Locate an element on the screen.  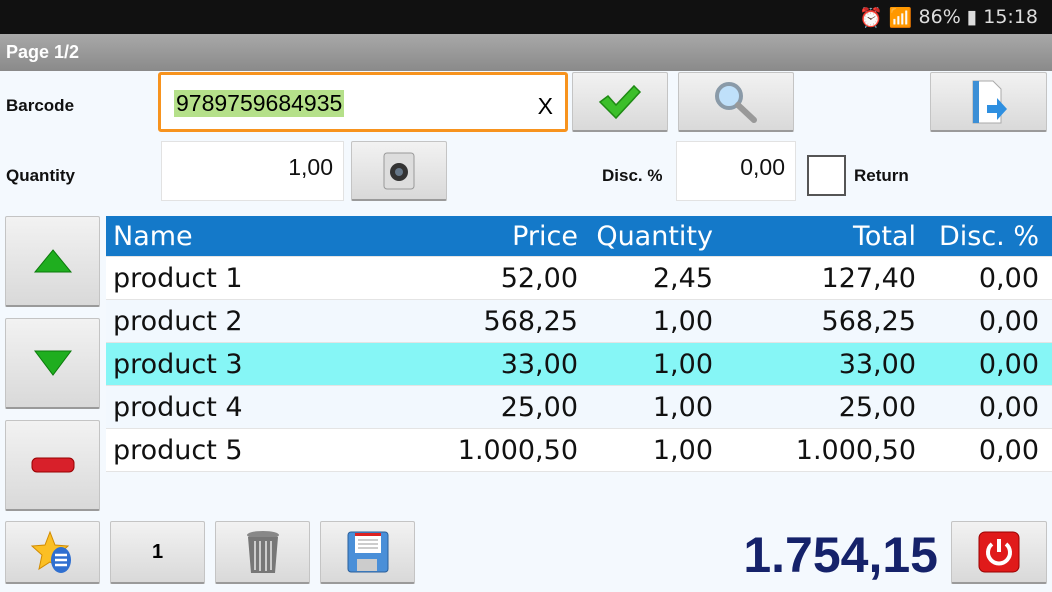
floppy-disk-icon is located at coordinates (367, 552).